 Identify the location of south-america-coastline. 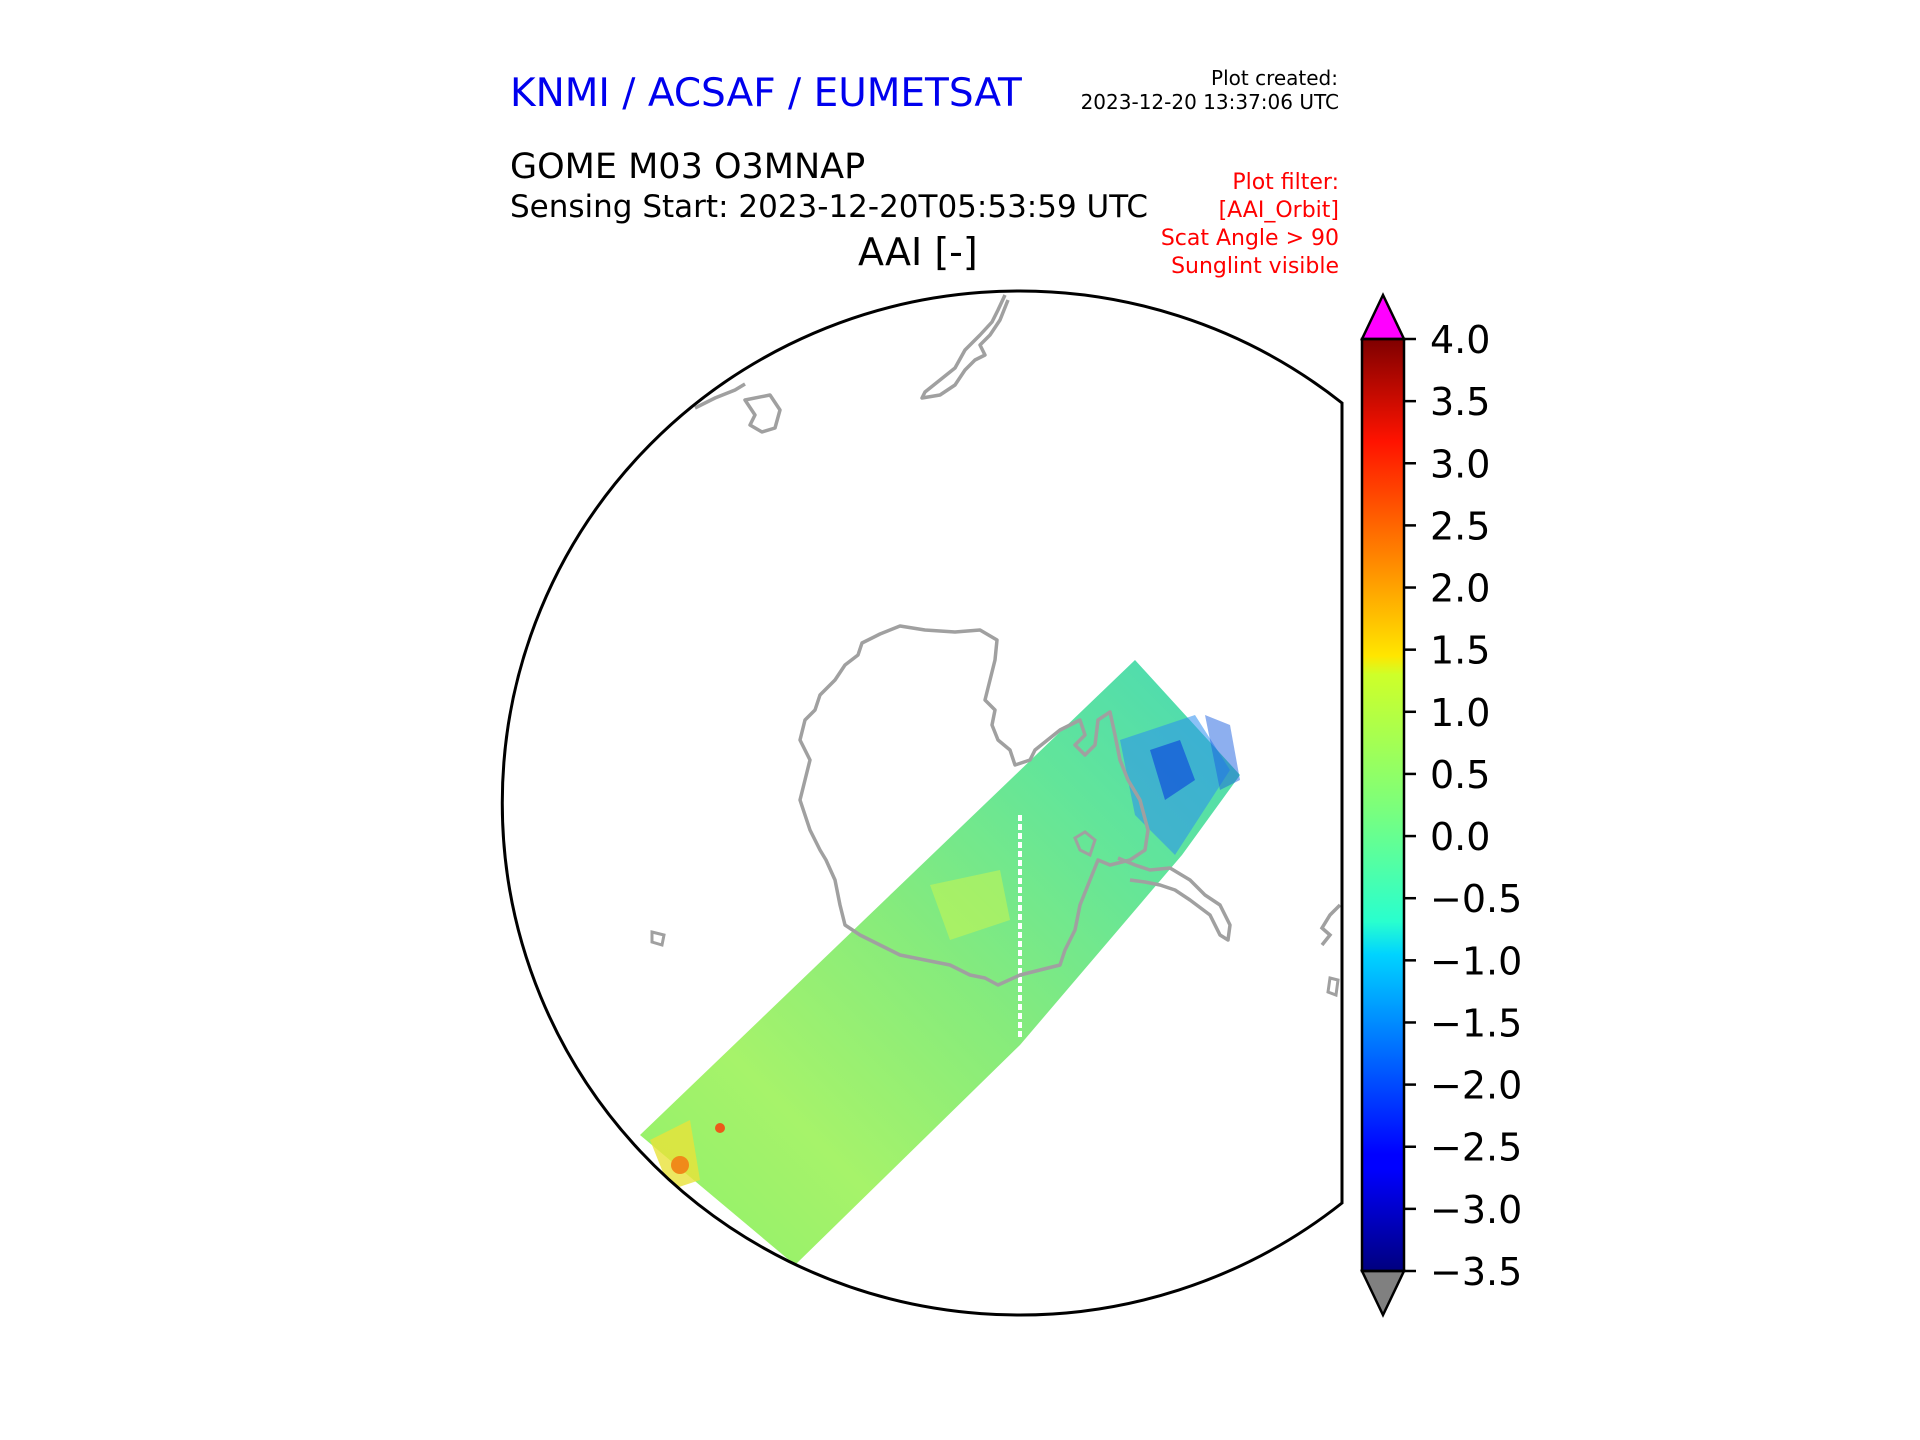
(1330, 925).